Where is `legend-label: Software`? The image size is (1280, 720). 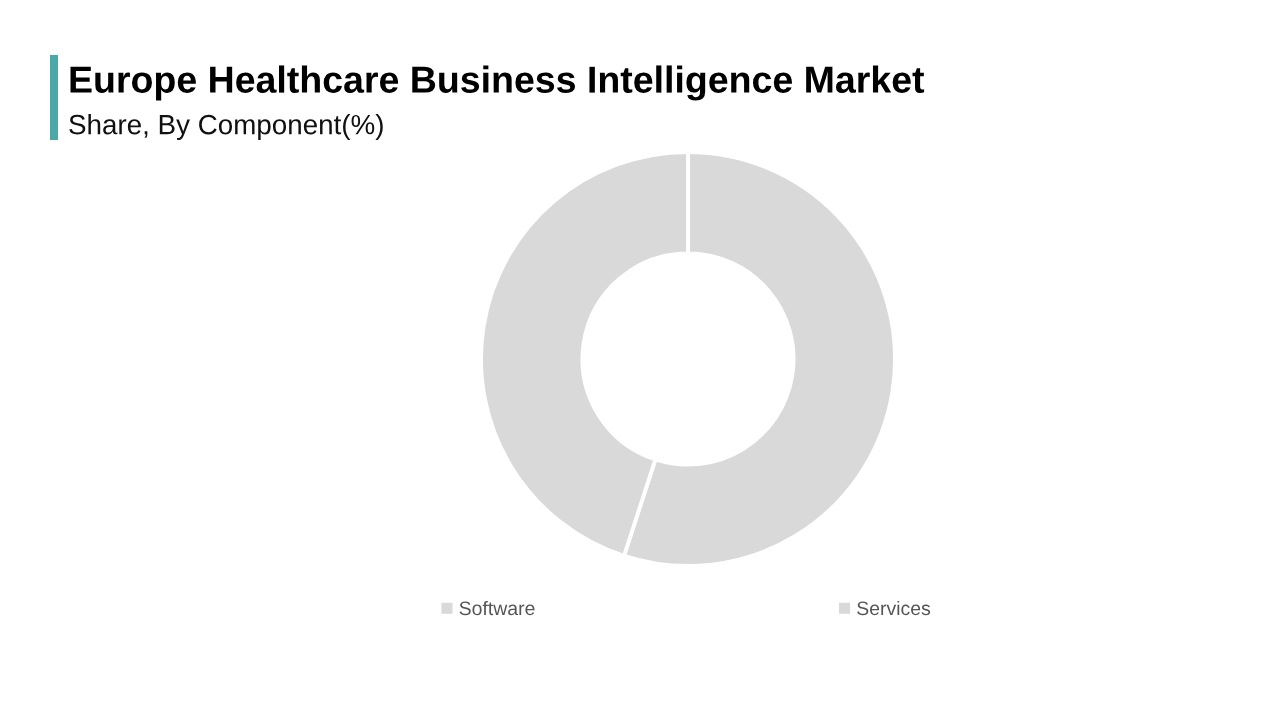 legend-label: Software is located at coordinates (497, 608).